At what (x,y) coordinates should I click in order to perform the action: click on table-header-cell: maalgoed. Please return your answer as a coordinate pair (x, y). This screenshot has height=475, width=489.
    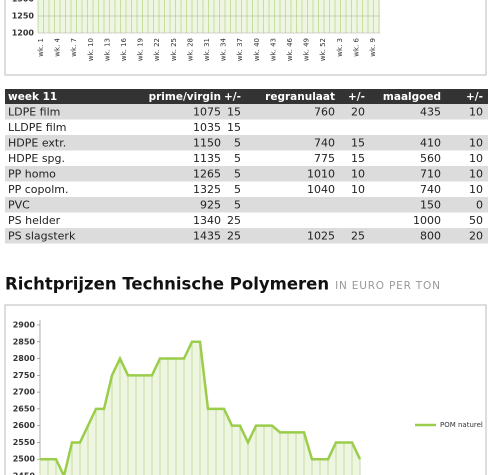
    Looking at the image, I should click on (412, 97).